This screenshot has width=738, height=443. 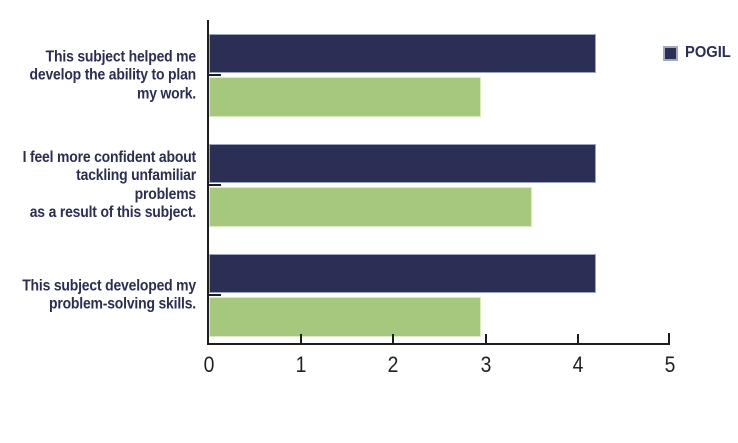 What do you see at coordinates (403, 53) in the screenshot?
I see `bar-pogil-row1` at bounding box center [403, 53].